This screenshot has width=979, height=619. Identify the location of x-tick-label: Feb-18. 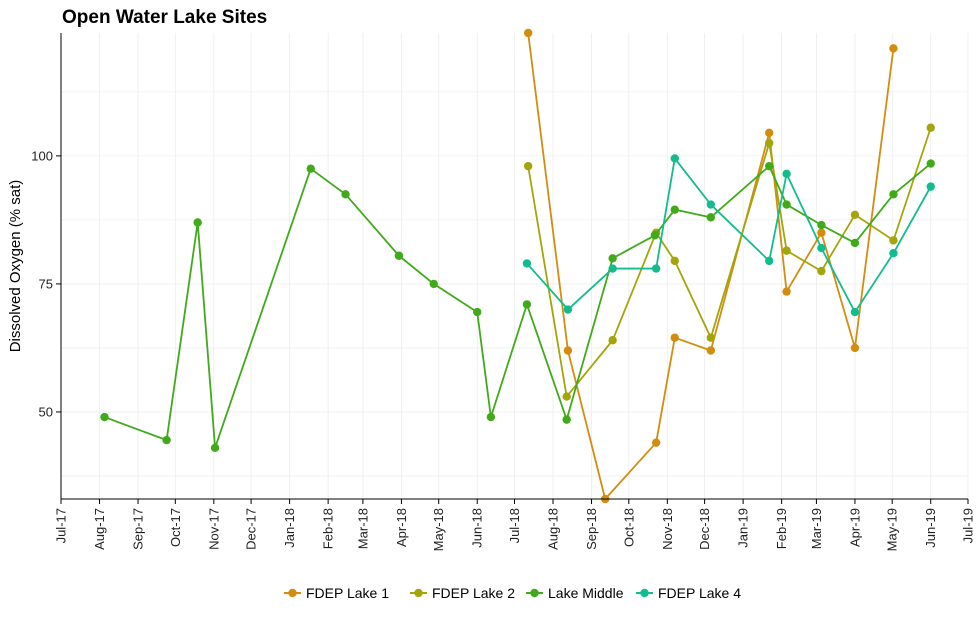
(328, 528).